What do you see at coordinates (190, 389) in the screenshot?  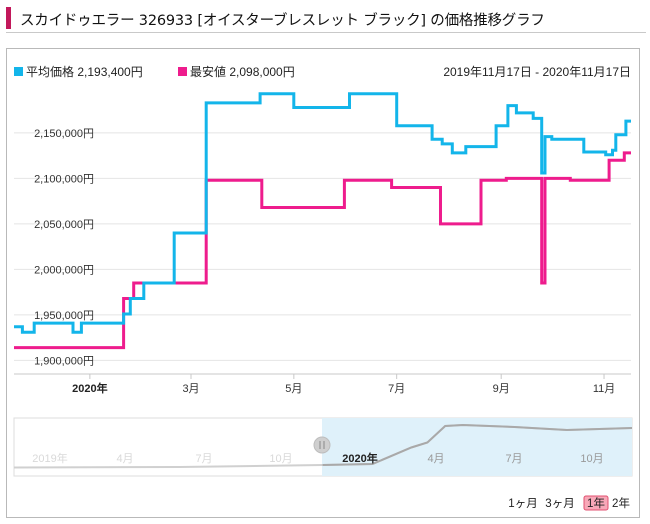 I see `x-tick-label: 3月` at bounding box center [190, 389].